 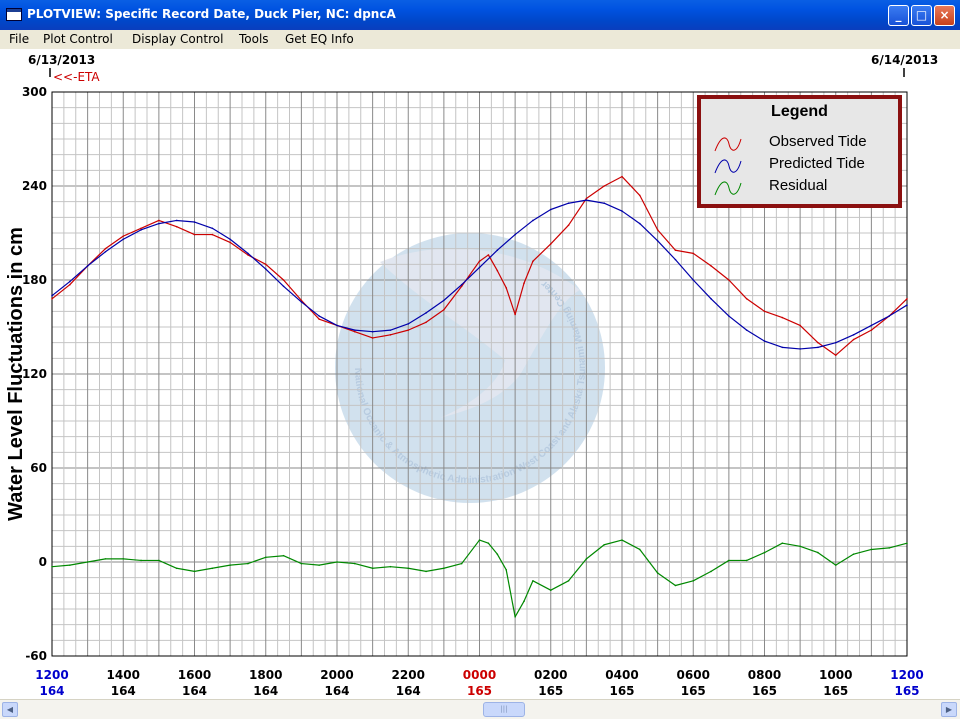 What do you see at coordinates (898, 15) in the screenshot?
I see `minimize-button: _` at bounding box center [898, 15].